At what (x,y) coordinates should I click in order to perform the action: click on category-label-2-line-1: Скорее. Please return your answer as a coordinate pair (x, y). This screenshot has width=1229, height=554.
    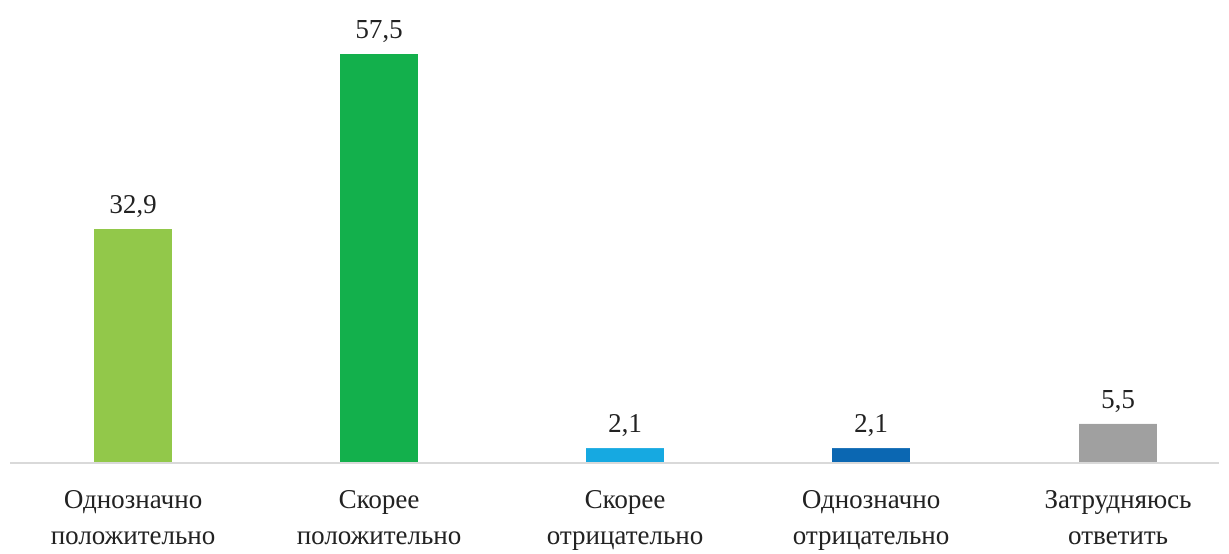
    Looking at the image, I should click on (379, 499).